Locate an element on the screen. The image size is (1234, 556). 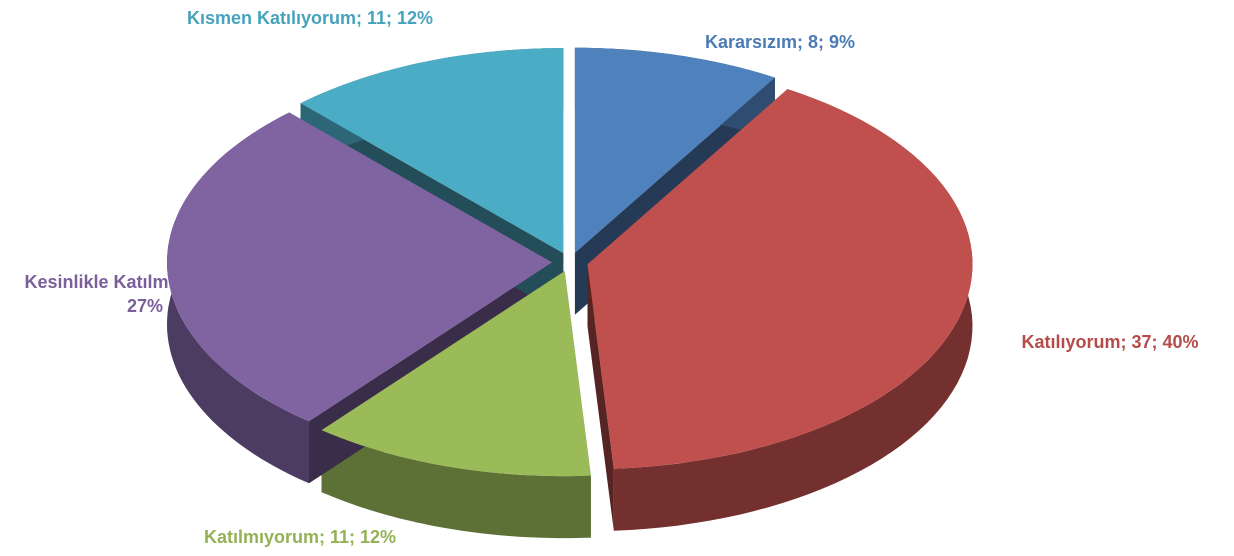
data-label: Kısmen Katılıyorum; 11; 12% is located at coordinates (310, 18).